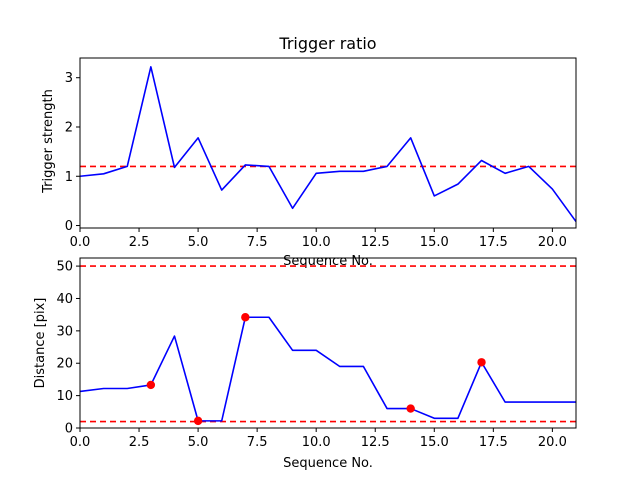 The width and height of the screenshot is (640, 480). Describe the element at coordinates (69, 177) in the screenshot. I see `chart-1-y-tick-label-2: 1` at that location.